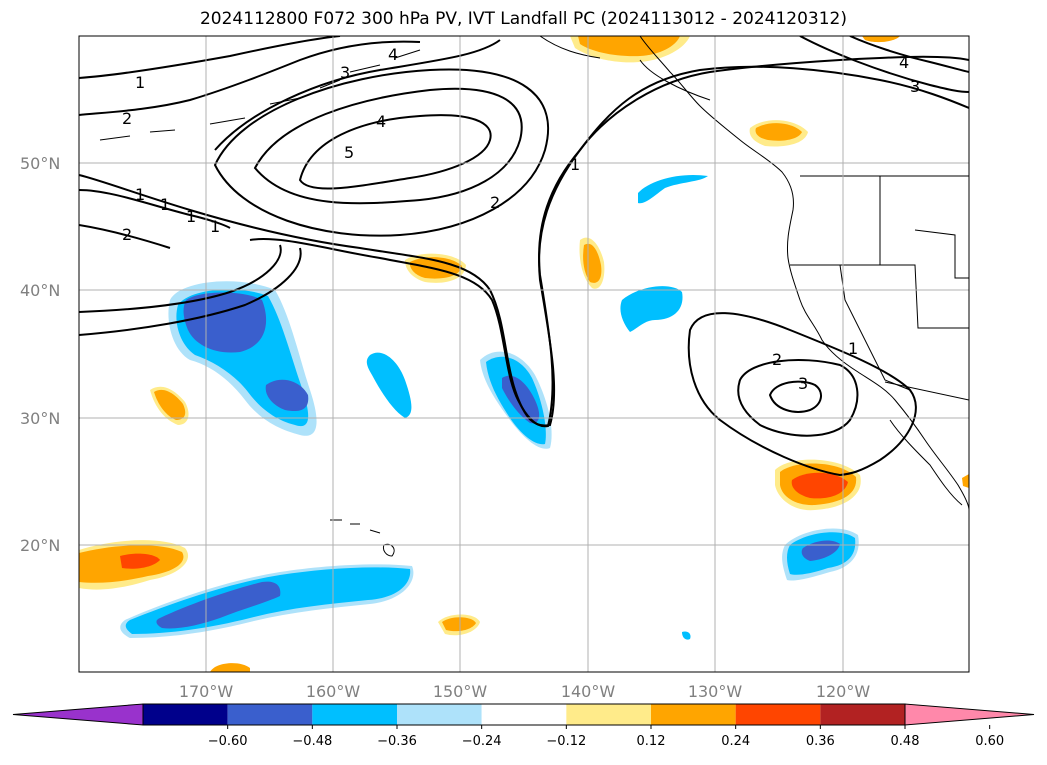  I want to click on colorbar-tick-label: 0.60, so click(989, 741).